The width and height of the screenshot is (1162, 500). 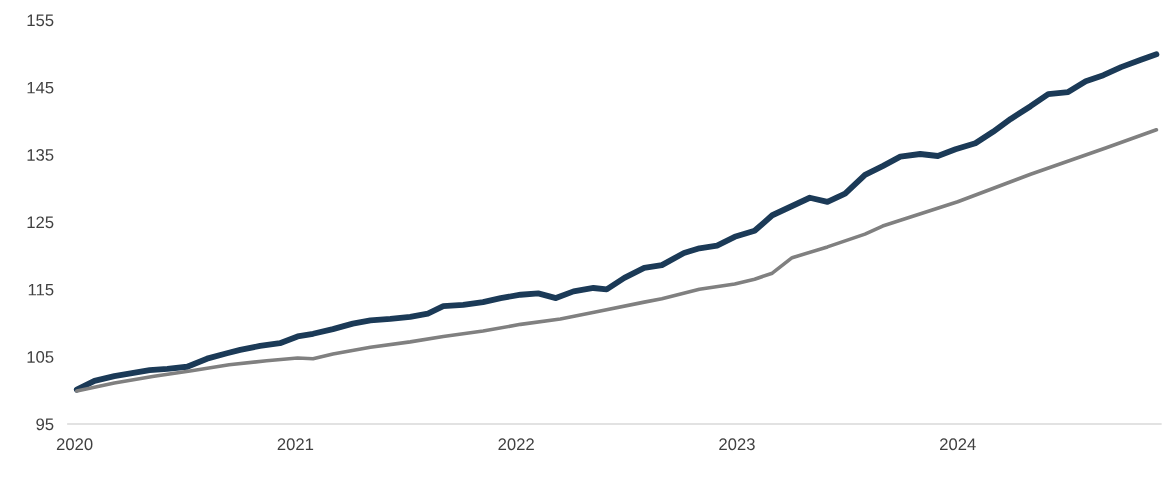 I want to click on y-tick-label: 135, so click(x=40, y=155).